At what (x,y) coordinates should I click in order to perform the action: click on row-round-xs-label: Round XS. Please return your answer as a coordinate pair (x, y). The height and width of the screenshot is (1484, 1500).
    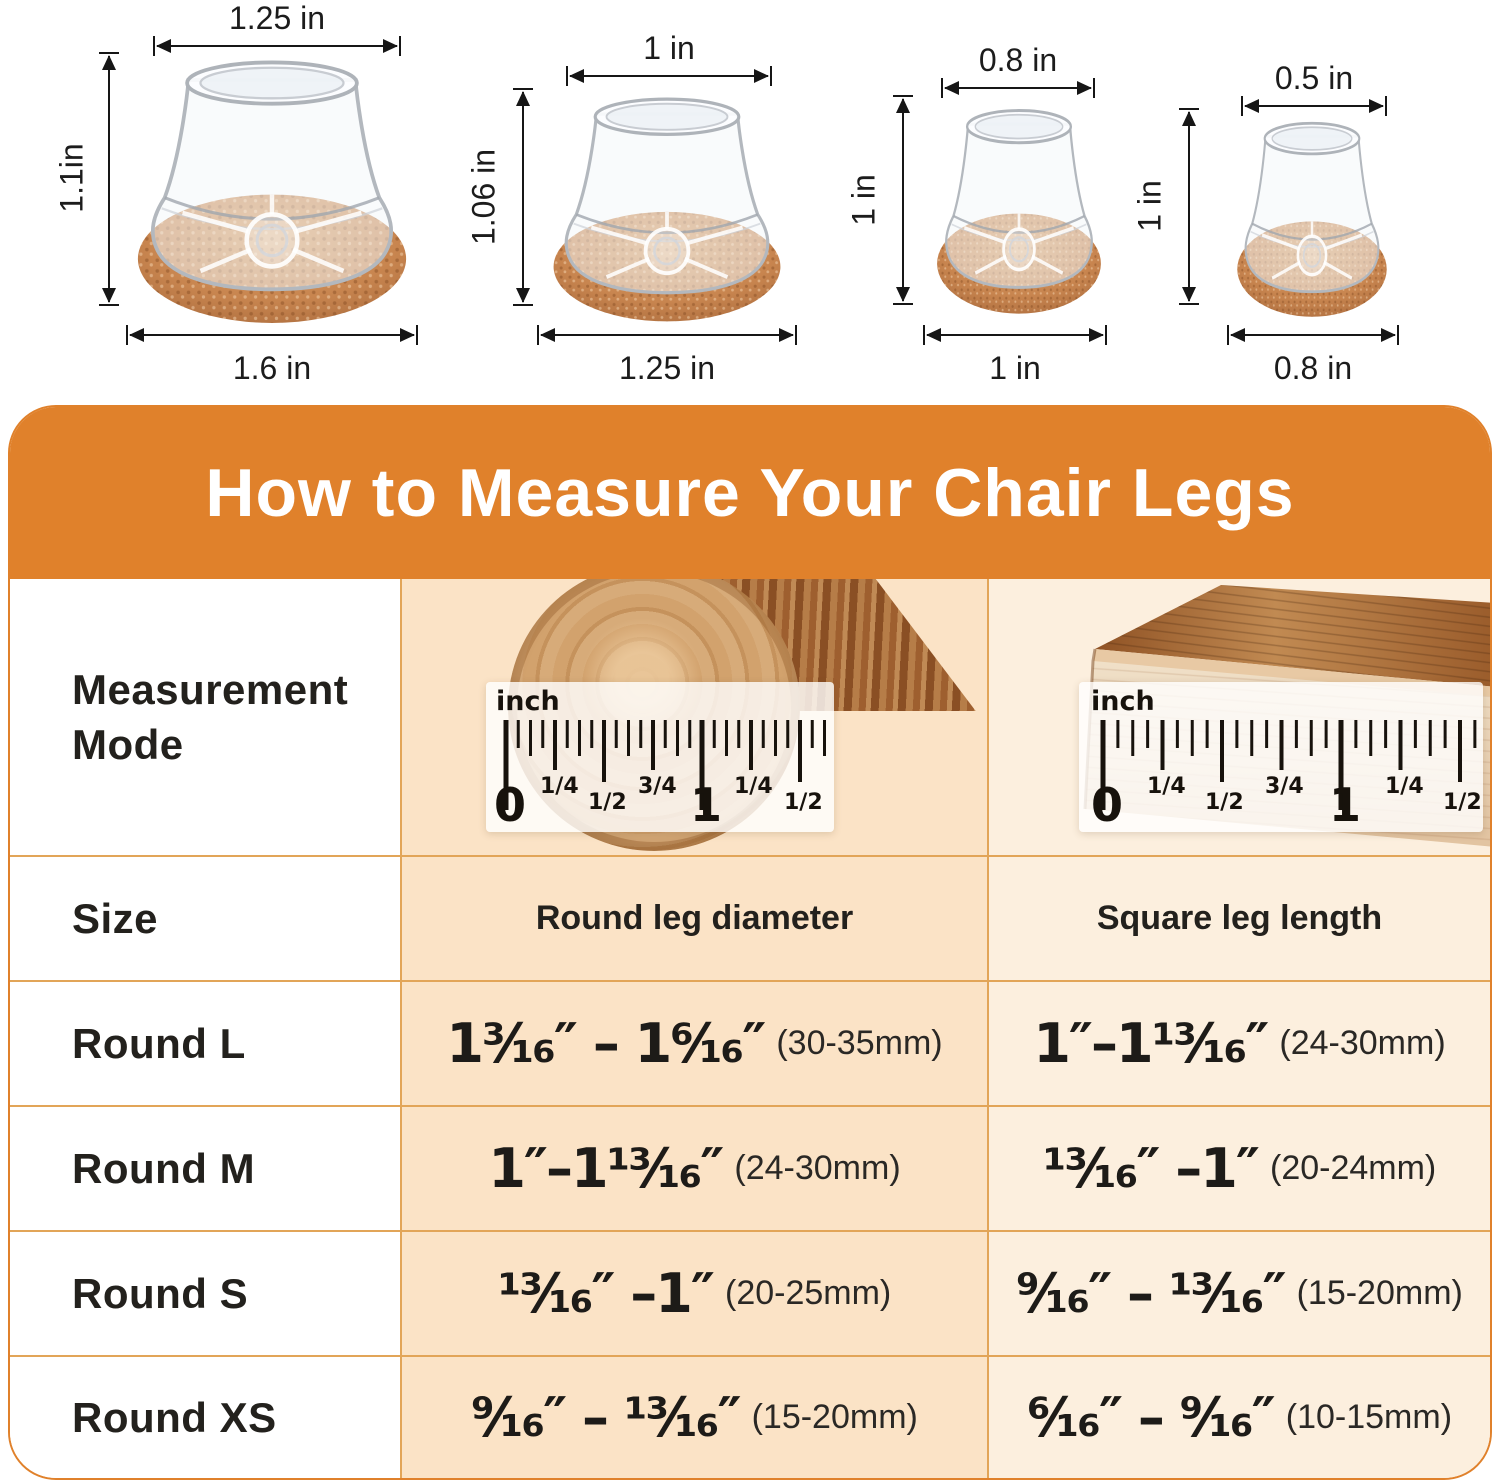
    Looking at the image, I should click on (205, 1416).